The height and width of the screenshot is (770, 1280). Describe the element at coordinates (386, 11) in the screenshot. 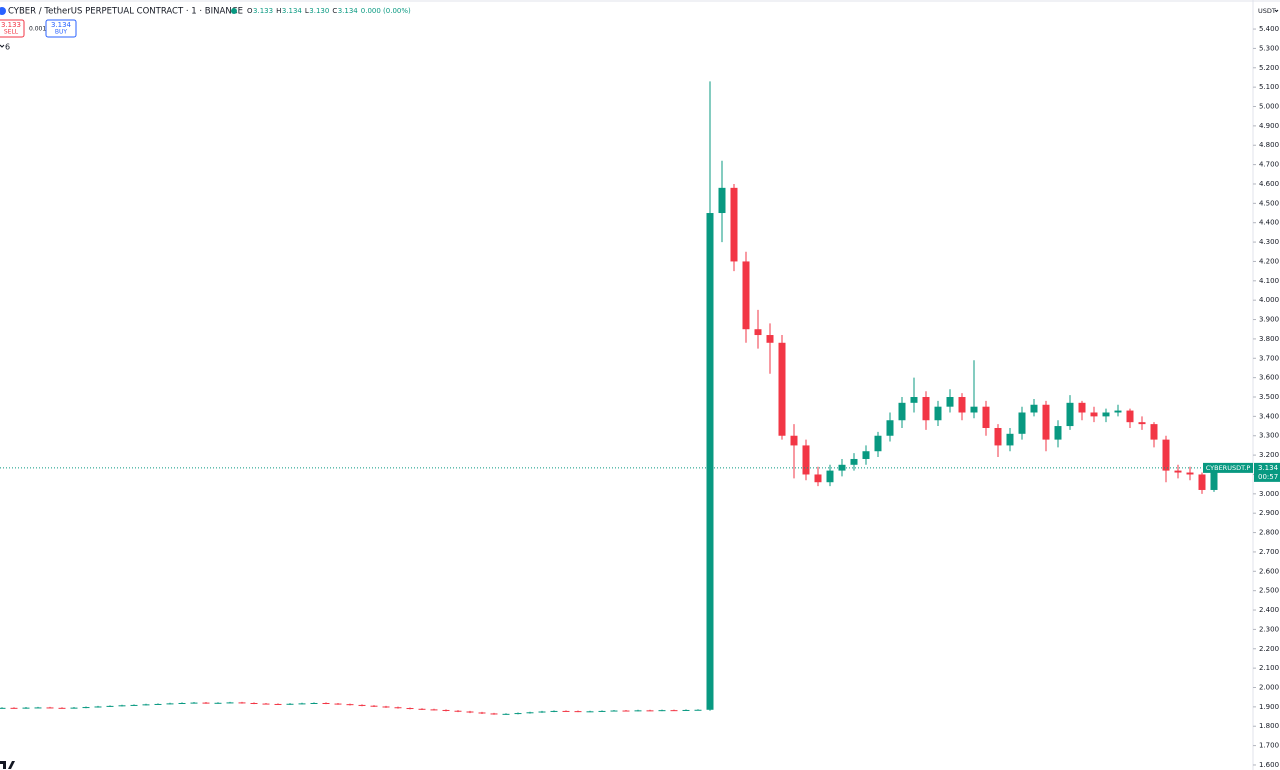

I see `change: 0.000 (0.00%)` at that location.